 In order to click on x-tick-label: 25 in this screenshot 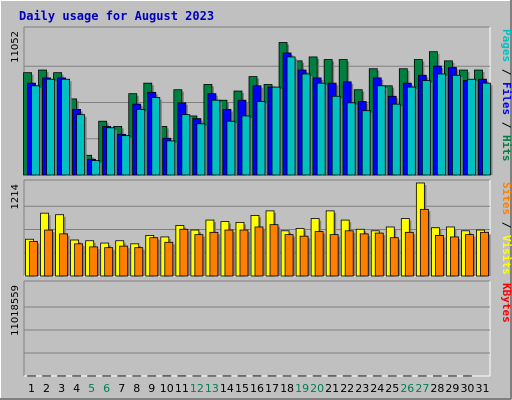, I will do `click(392, 388)`.